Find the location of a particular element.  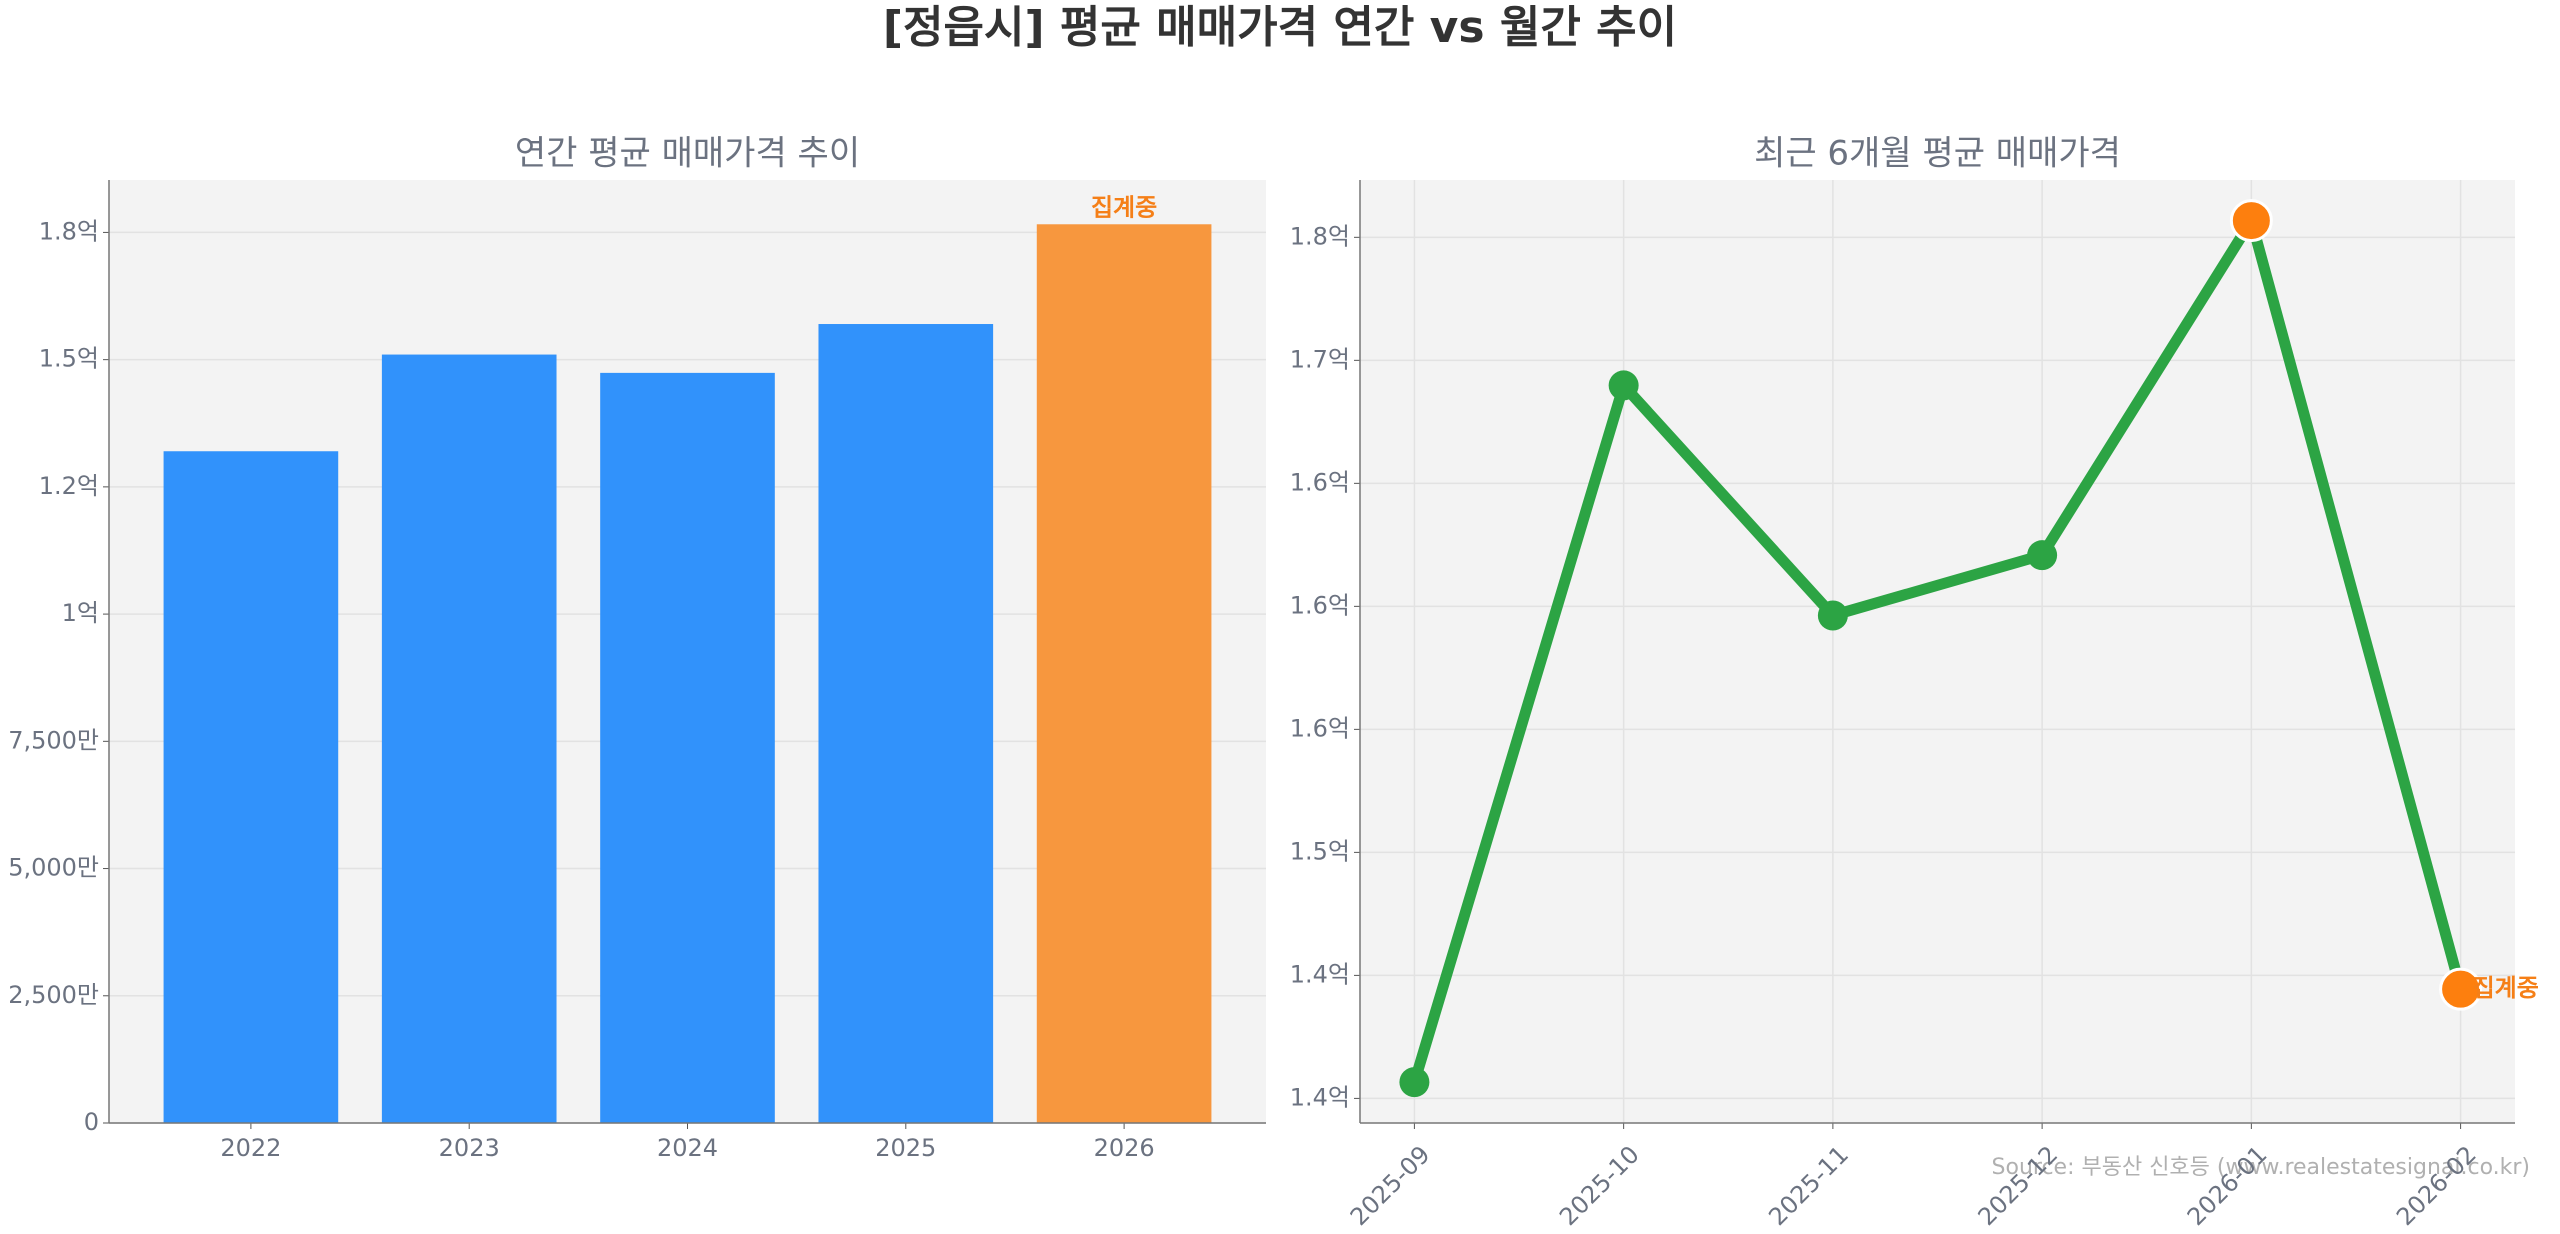

y-tick-label: 1억 is located at coordinates (80, 613).